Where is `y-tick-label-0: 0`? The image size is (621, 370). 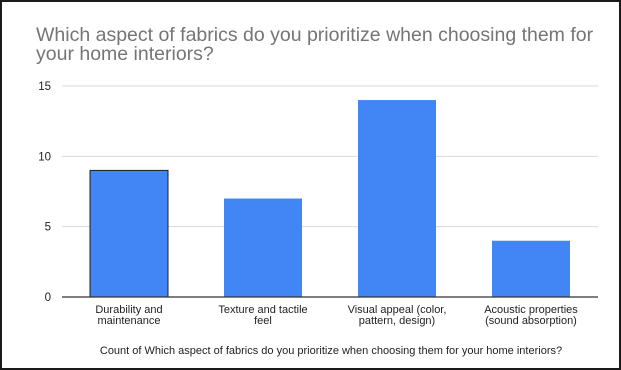 y-tick-label-0: 0 is located at coordinates (48, 298).